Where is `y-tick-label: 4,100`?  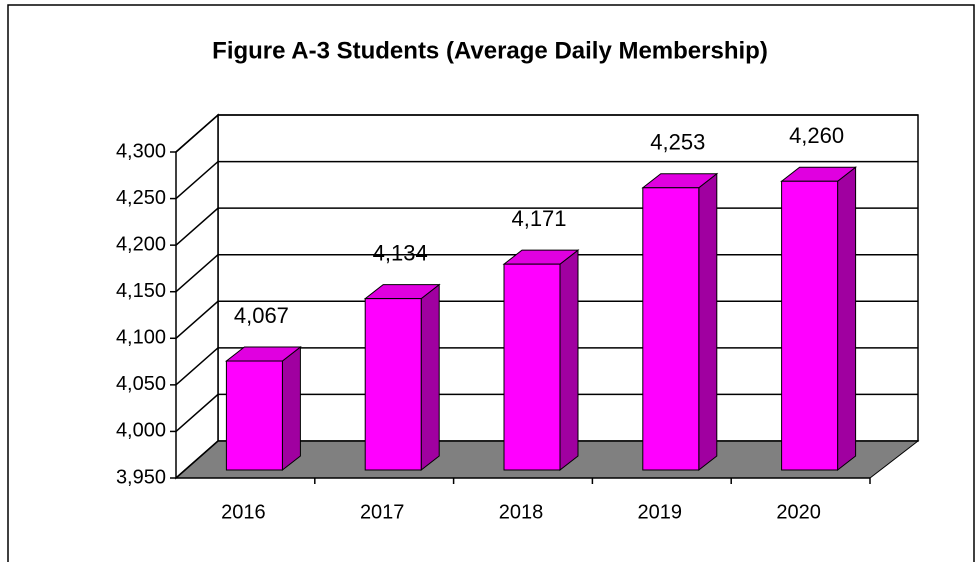 y-tick-label: 4,100 is located at coordinates (141, 338).